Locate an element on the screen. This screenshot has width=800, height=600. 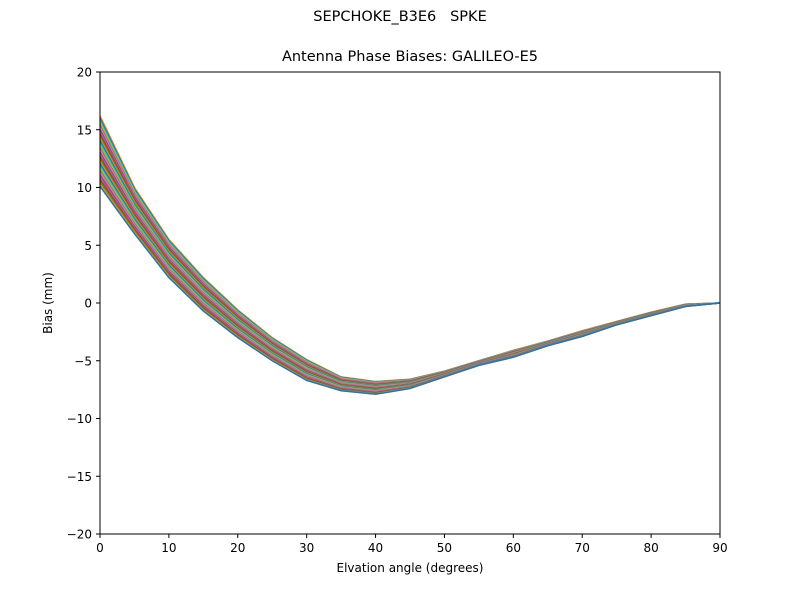
x-tick-label: 90 is located at coordinates (719, 548).